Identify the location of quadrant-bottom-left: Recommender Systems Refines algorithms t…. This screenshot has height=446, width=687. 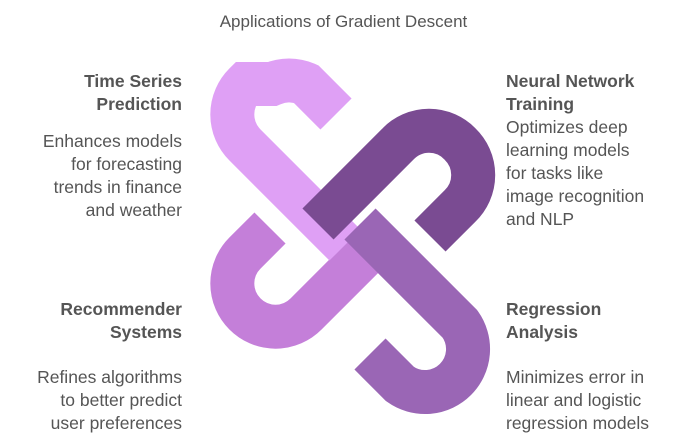
(96, 366).